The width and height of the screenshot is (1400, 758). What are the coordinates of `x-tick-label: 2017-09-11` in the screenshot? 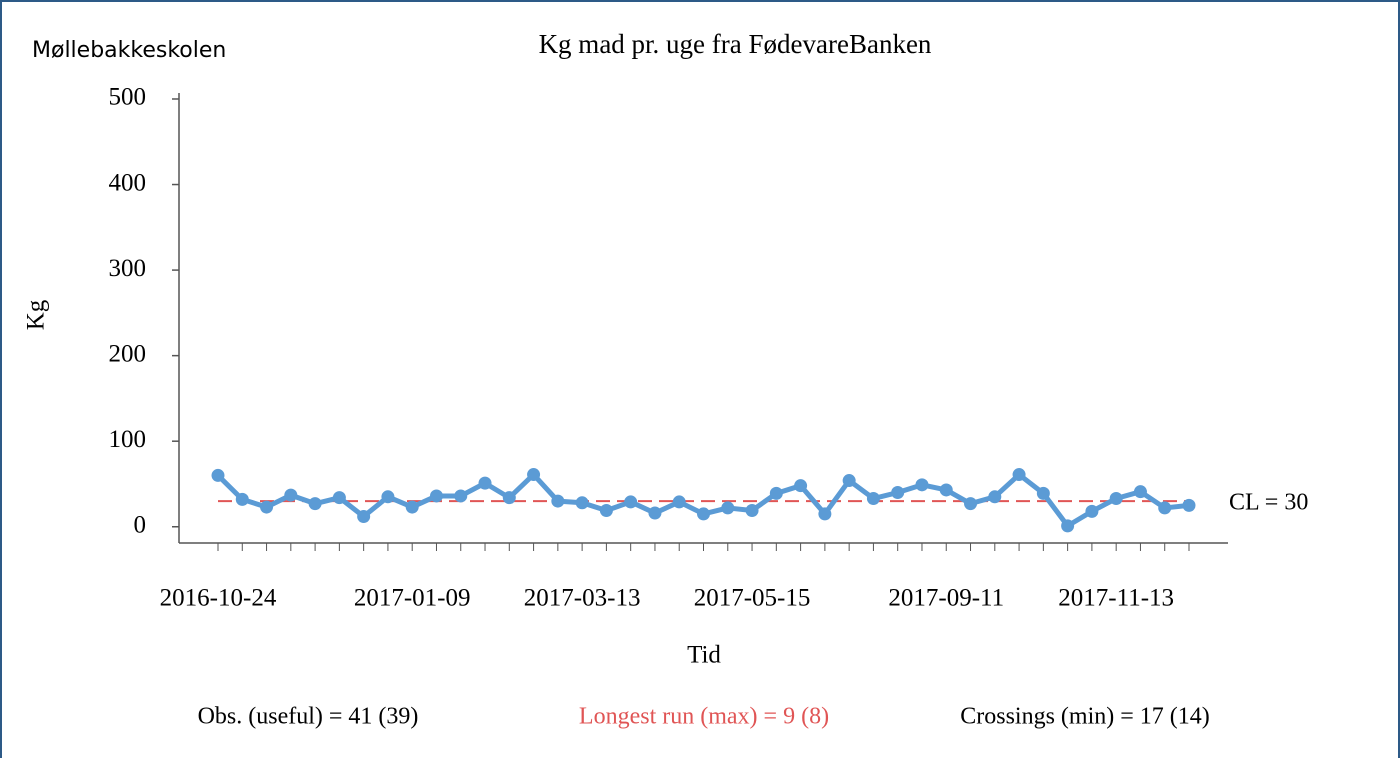 It's located at (946, 598).